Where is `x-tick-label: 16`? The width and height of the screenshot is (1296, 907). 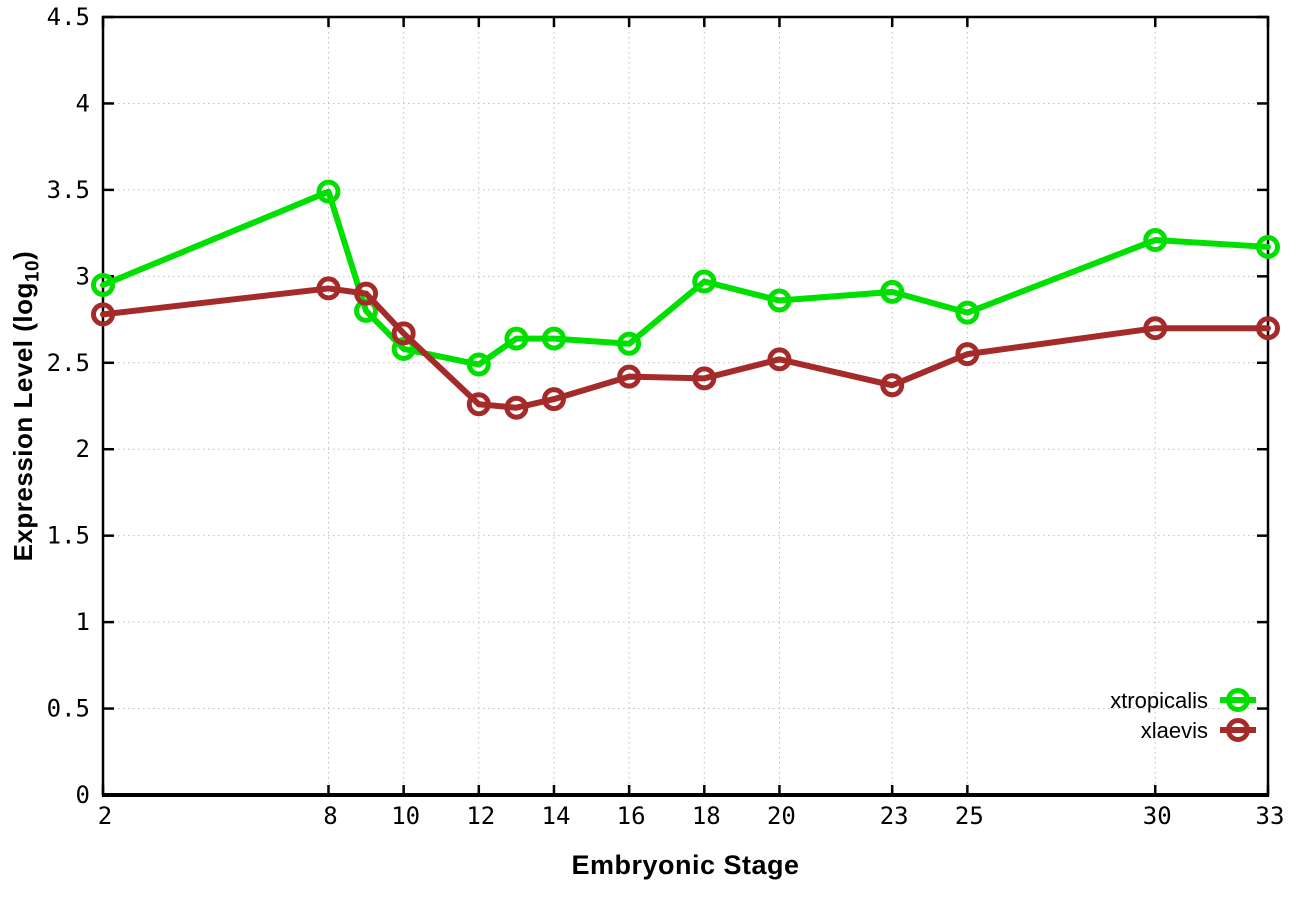 x-tick-label: 16 is located at coordinates (631, 816).